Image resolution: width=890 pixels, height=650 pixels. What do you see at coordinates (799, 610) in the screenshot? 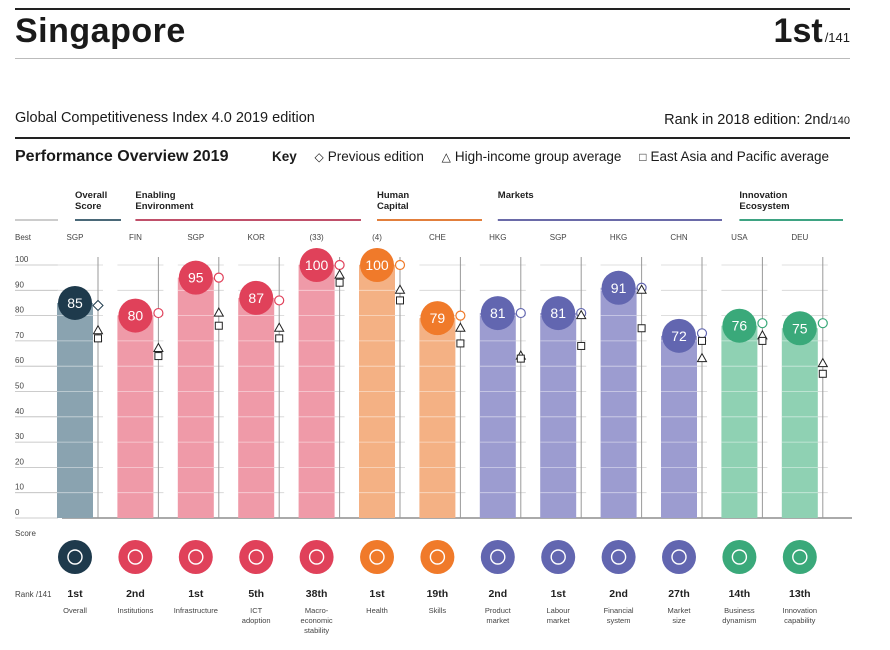
I see `pillar-name-line: Innovation` at bounding box center [799, 610].